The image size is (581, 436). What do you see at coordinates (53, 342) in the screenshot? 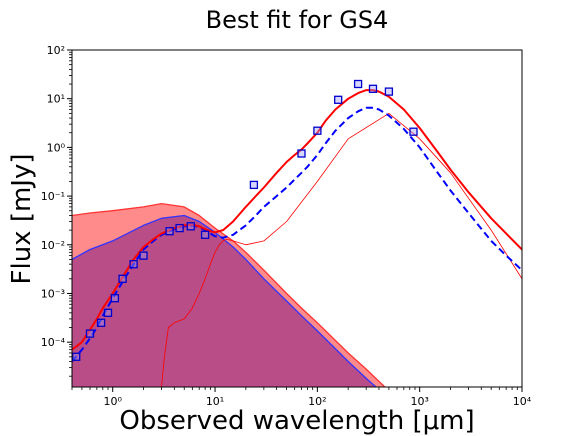
I see `y-tick-label: 10⁻⁴` at bounding box center [53, 342].